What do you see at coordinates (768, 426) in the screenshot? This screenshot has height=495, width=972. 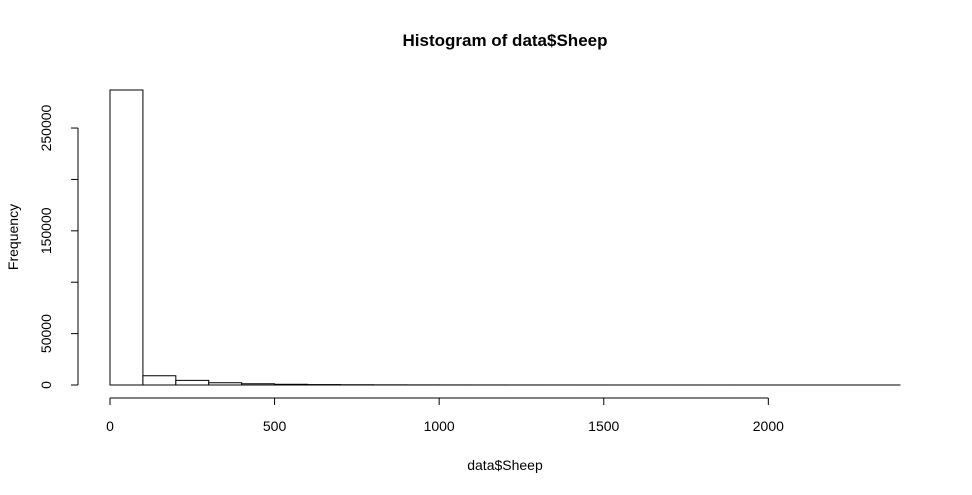 I see `x-tick-label: 2000` at bounding box center [768, 426].